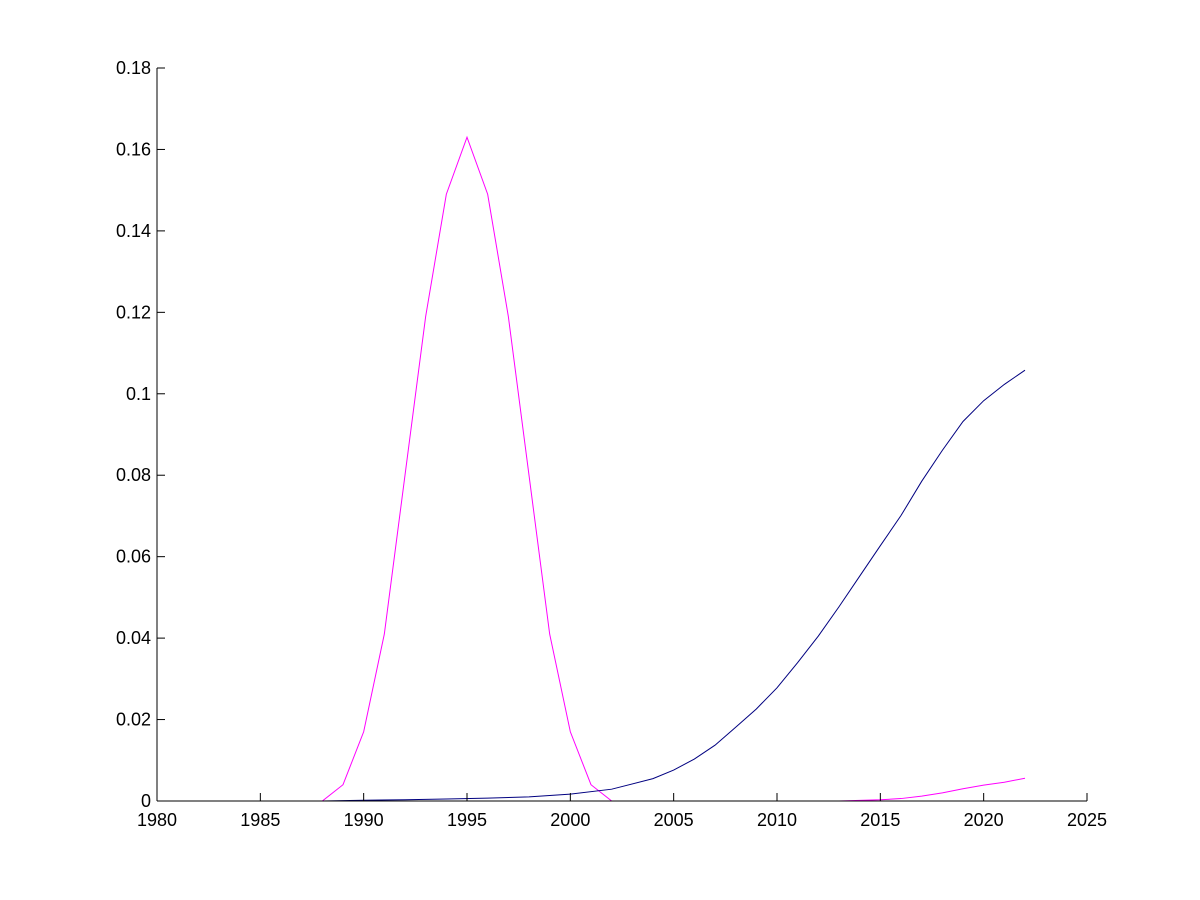 Image resolution: width=1200 pixels, height=900 pixels. I want to click on x-tick-label: 1995, so click(467, 820).